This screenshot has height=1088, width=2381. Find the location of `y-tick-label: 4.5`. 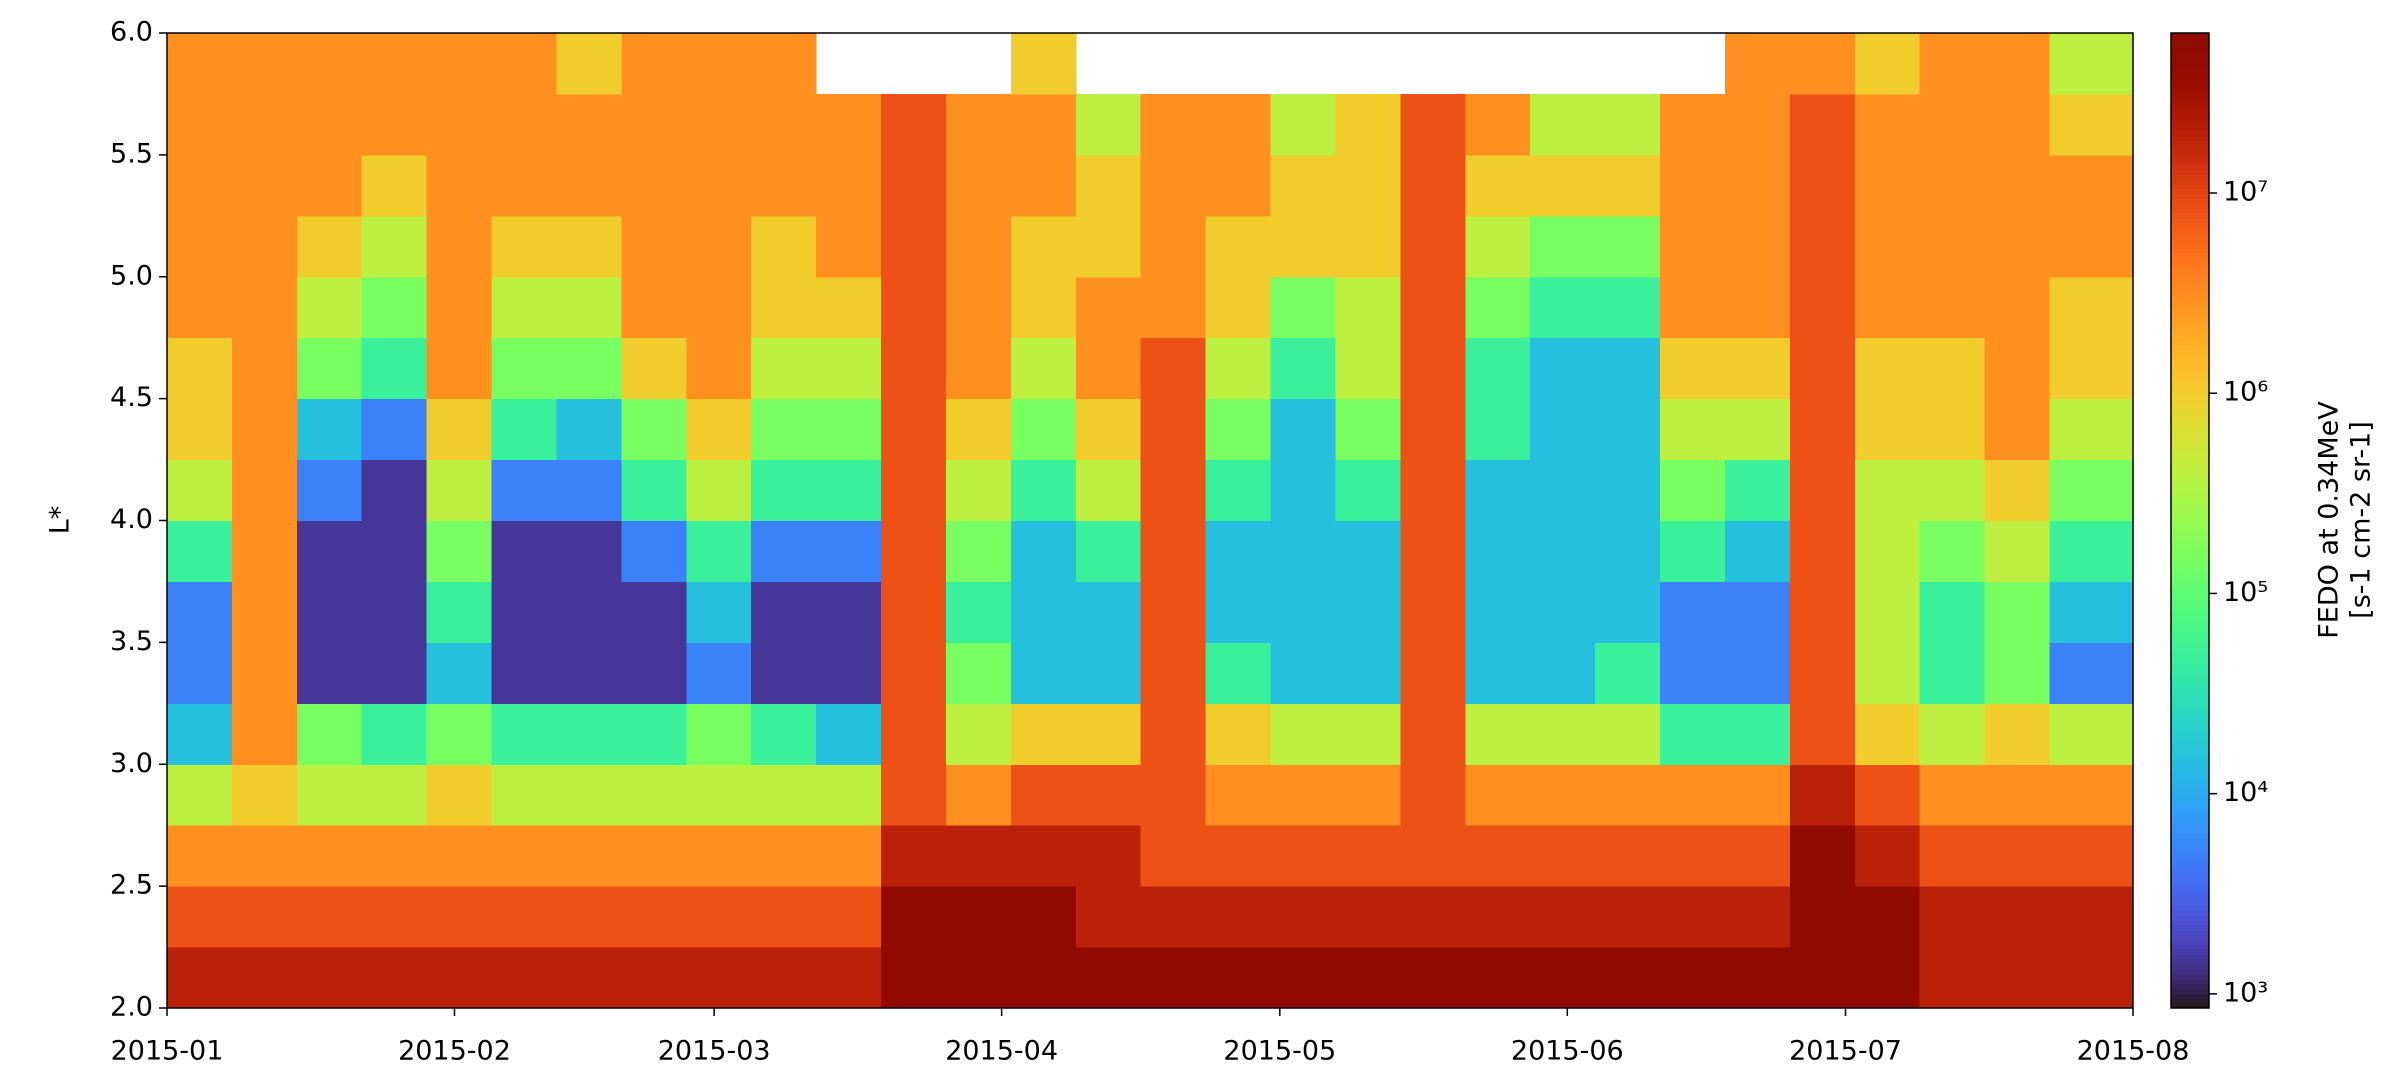

y-tick-label: 4.5 is located at coordinates (131, 397).